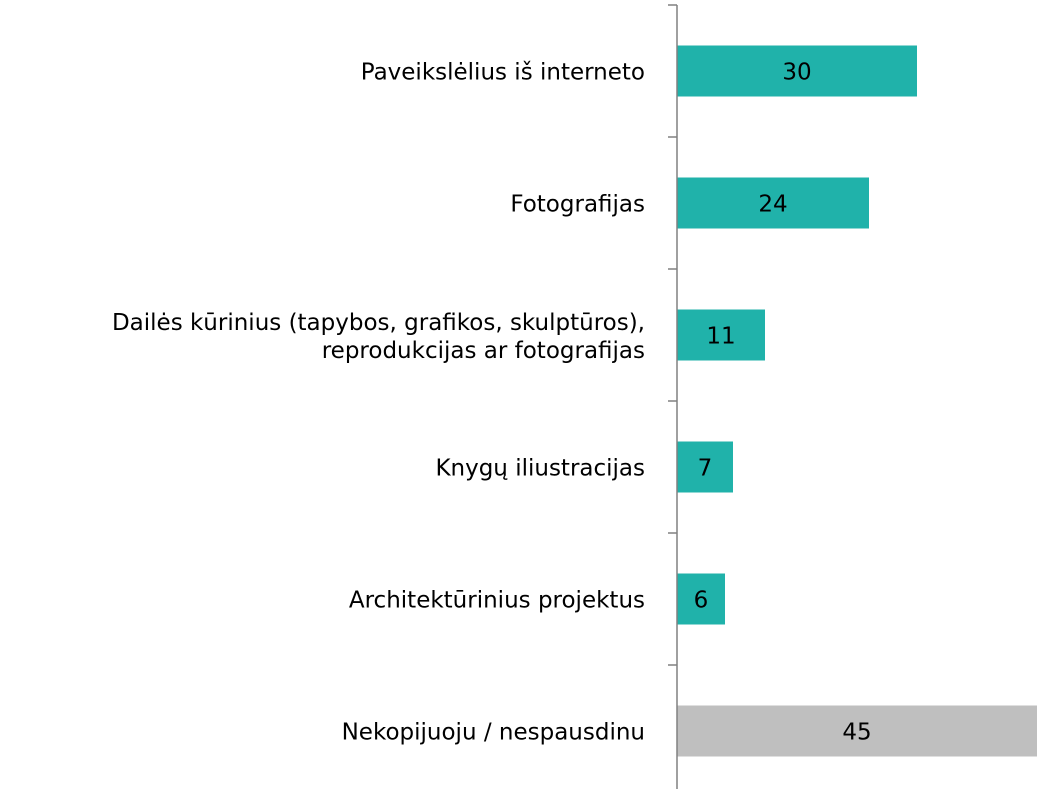  I want to click on category-label: Architektūrinius projektus, so click(497, 601).